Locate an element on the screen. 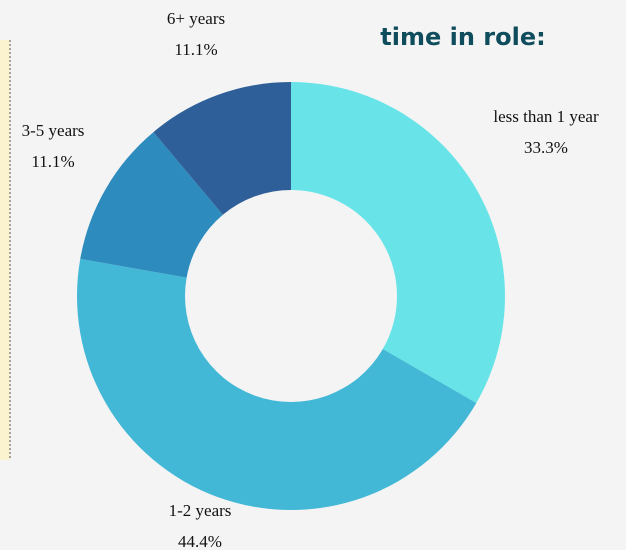 This screenshot has height=550, width=626. chart-title: time in role: is located at coordinates (462, 37).